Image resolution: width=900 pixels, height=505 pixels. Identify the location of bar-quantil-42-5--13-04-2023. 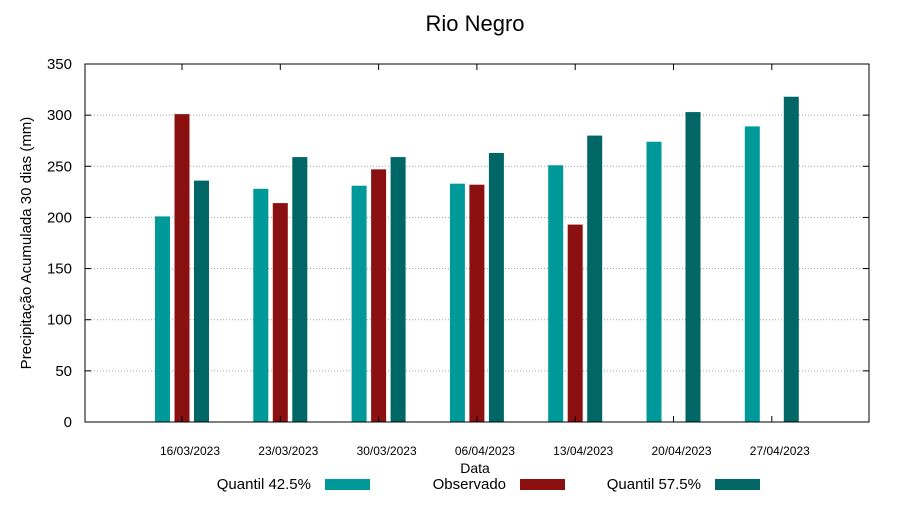
(556, 293).